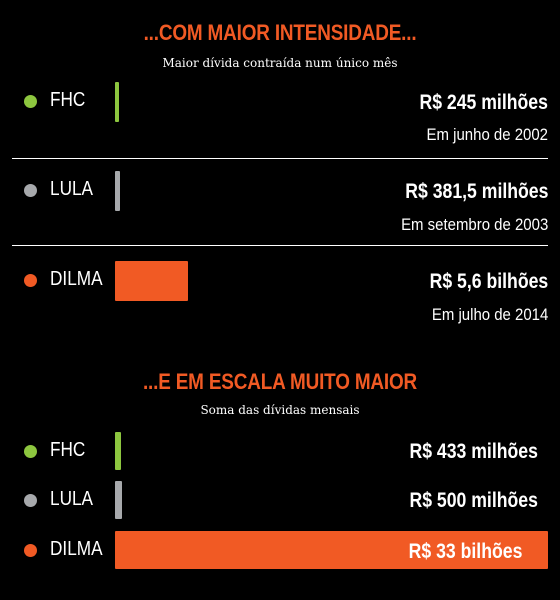 This screenshot has height=600, width=560. I want to click on fhc-date: Em junho de 2002, so click(487, 134).